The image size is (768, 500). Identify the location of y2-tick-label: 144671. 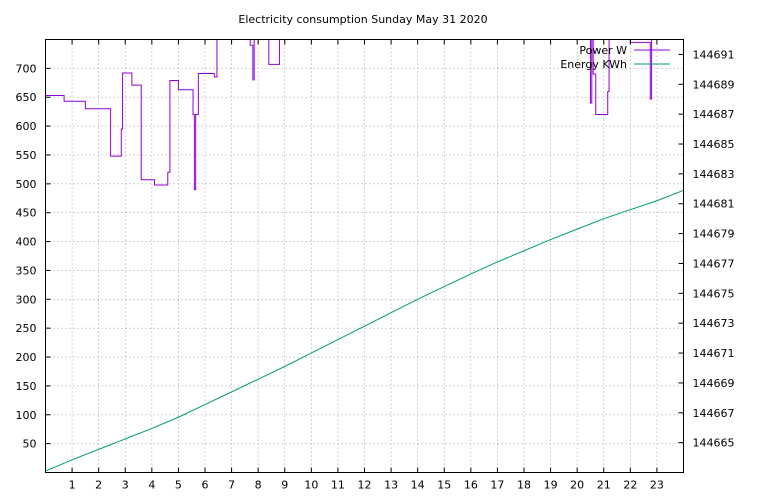
(714, 353).